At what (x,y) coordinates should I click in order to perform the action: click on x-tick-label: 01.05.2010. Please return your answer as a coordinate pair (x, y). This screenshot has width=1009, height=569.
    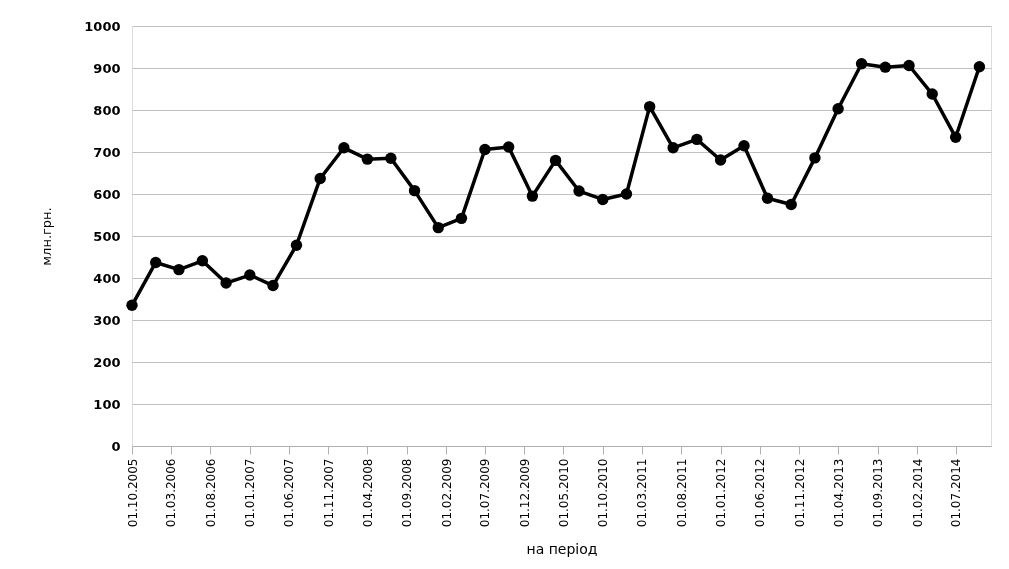
    Looking at the image, I should click on (563, 493).